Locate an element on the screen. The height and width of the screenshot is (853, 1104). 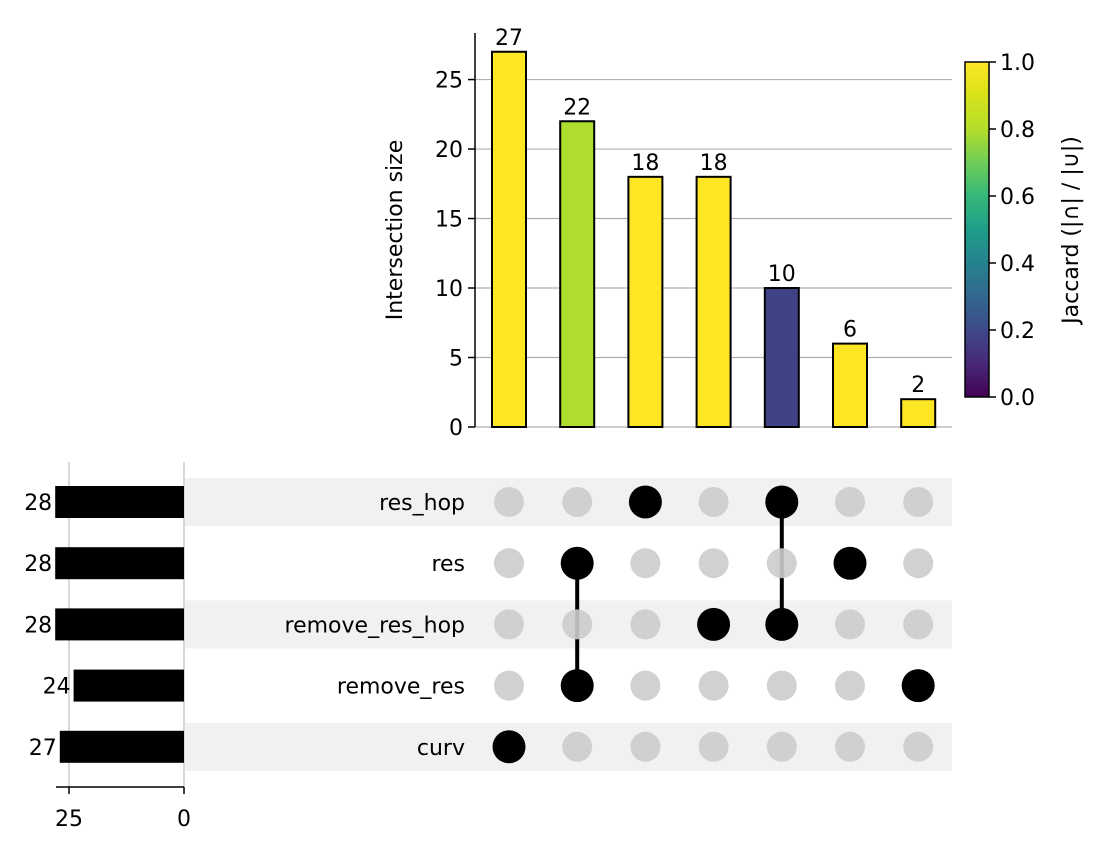
y-tick-label: 5 is located at coordinates (456, 359).